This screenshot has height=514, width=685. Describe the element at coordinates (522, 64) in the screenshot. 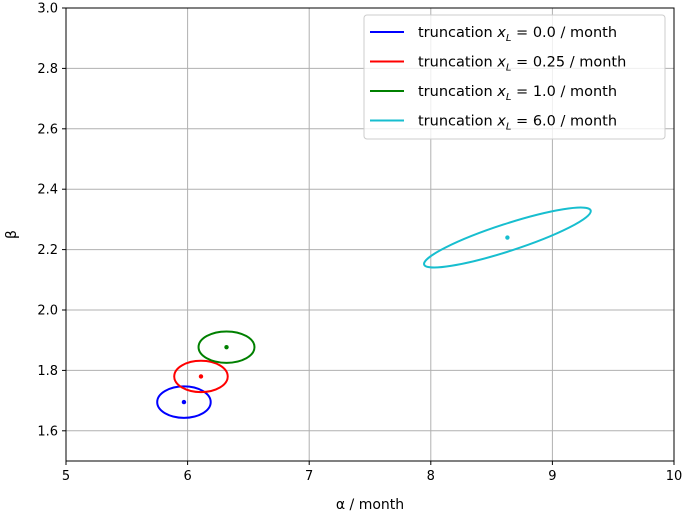

I see `legend-entry: truncation xL = 0.25 / month` at that location.